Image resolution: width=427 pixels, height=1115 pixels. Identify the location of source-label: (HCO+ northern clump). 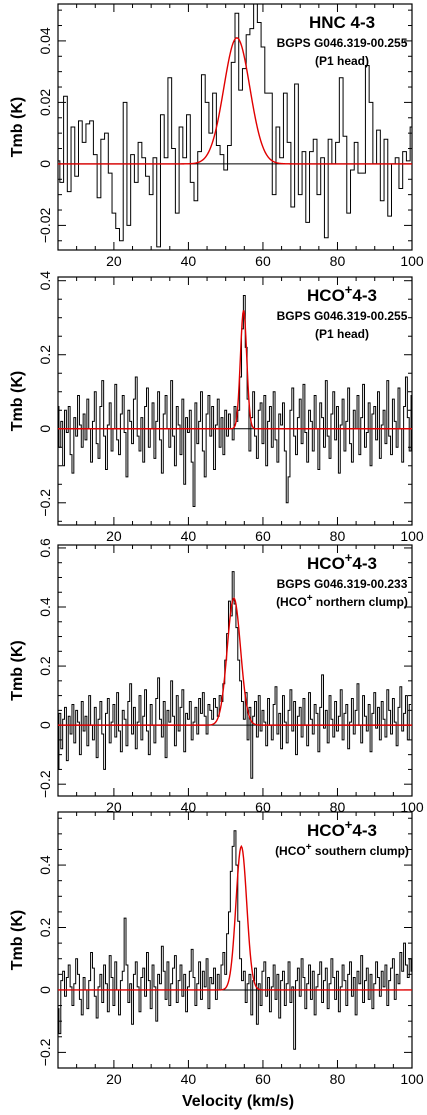
(342, 601).